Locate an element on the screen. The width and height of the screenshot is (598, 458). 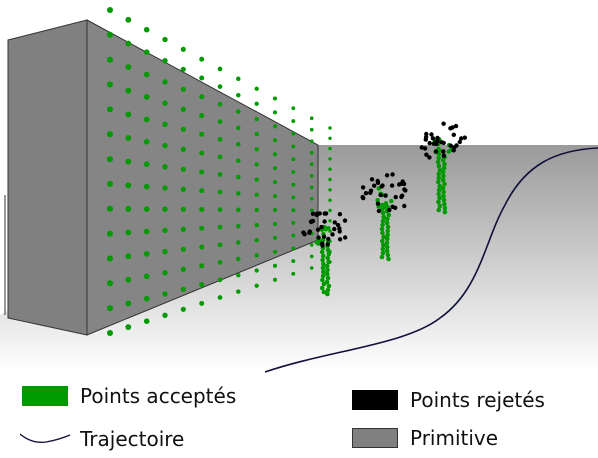
legend-primitive: Primitive is located at coordinates (425, 438).